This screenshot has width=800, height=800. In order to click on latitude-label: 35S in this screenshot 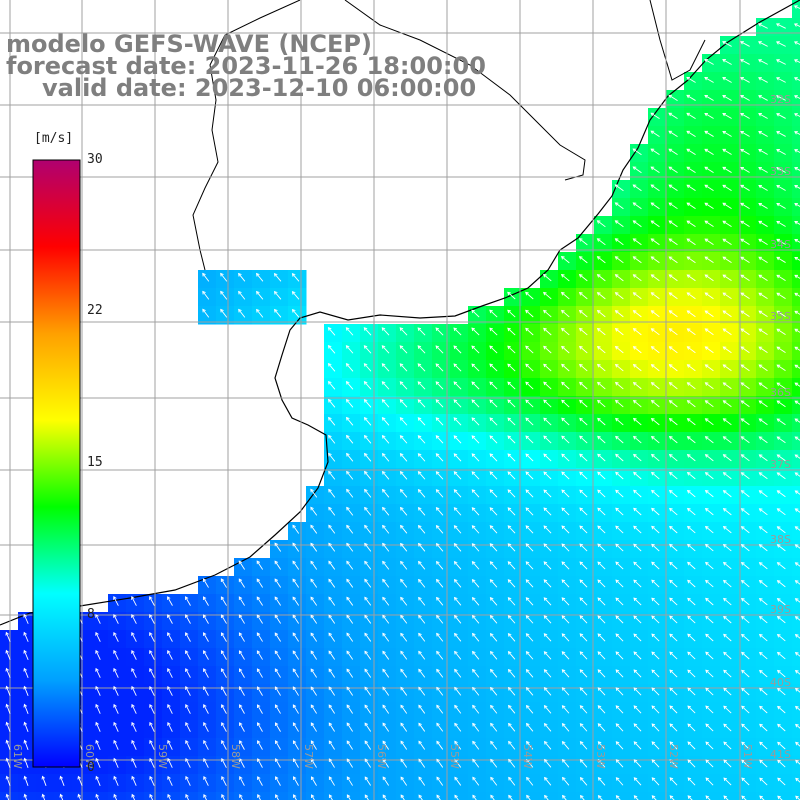, I will do `click(780, 316)`.